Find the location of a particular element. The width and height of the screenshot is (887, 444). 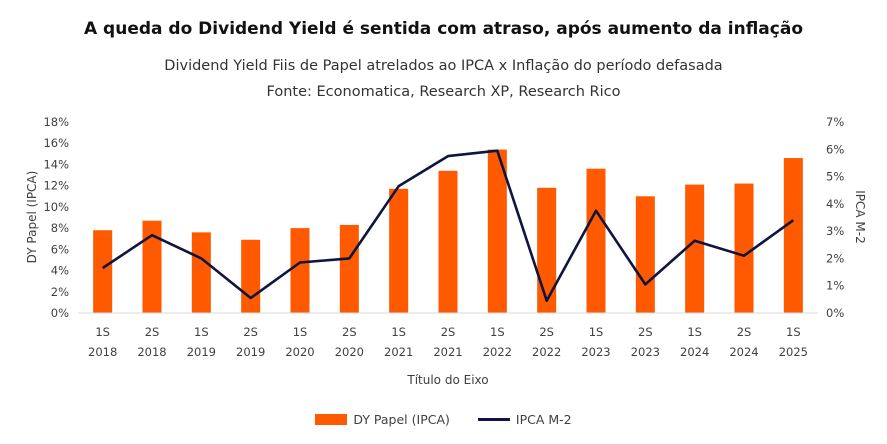

y2-tick-label: 4% is located at coordinates (835, 204).